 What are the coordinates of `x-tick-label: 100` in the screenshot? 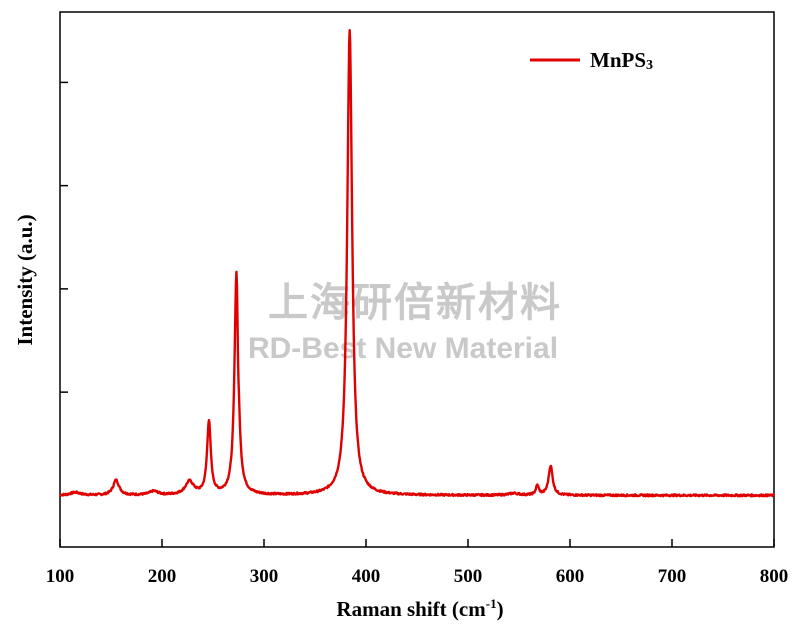 It's located at (60, 576).